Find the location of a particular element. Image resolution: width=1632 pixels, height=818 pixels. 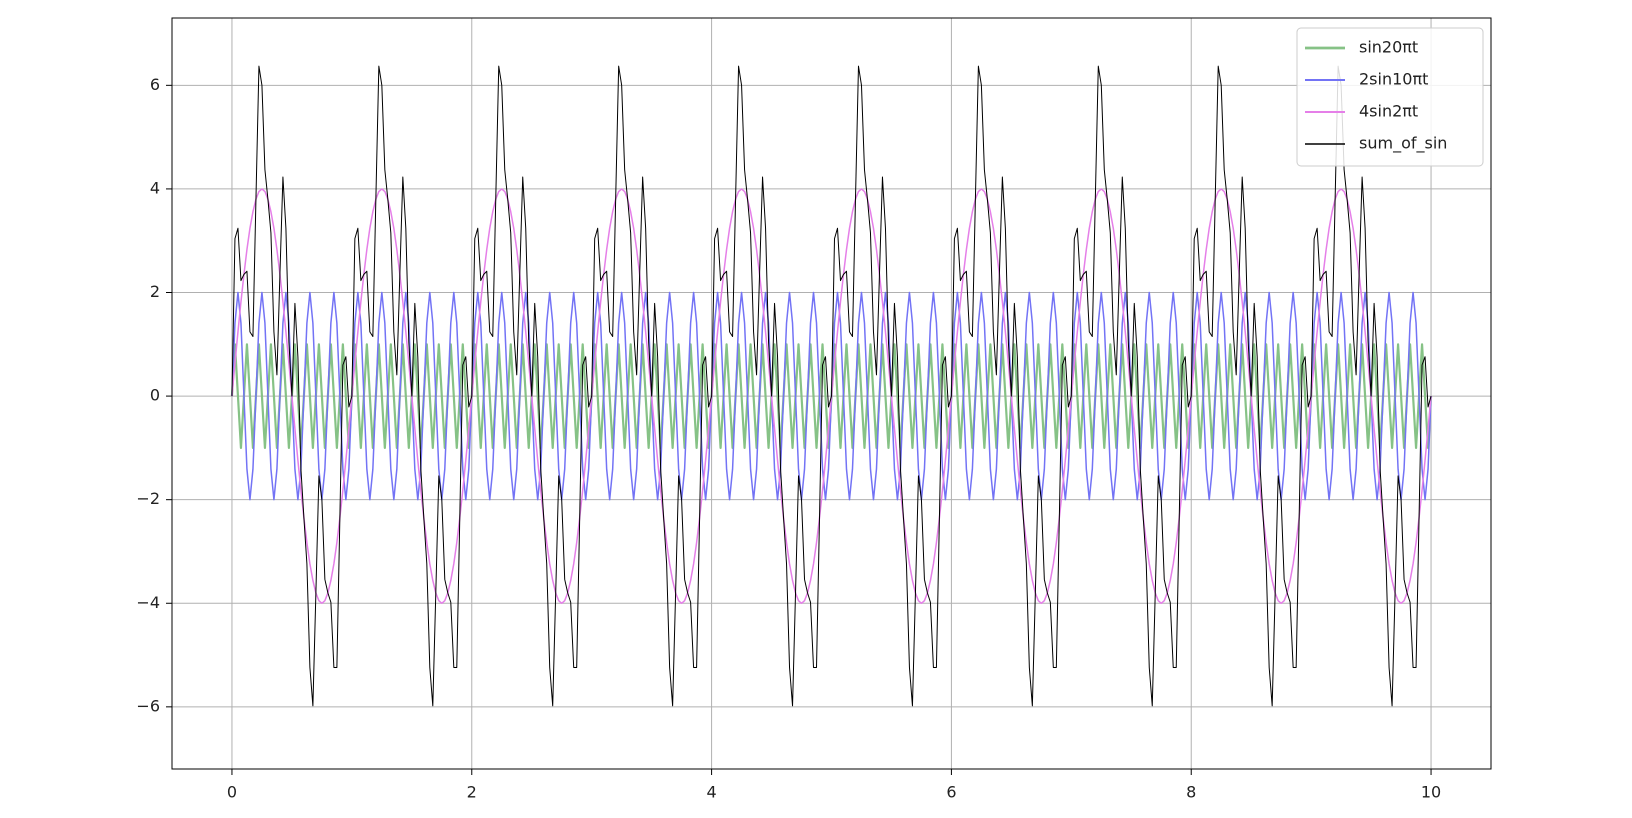

y-tick-label: −6 is located at coordinates (148, 705).